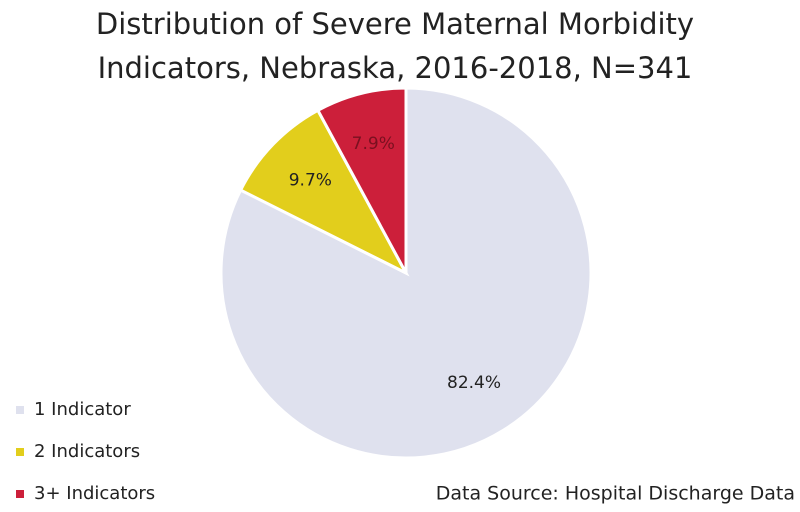  I want to click on data-label: 82.4%, so click(474, 383).